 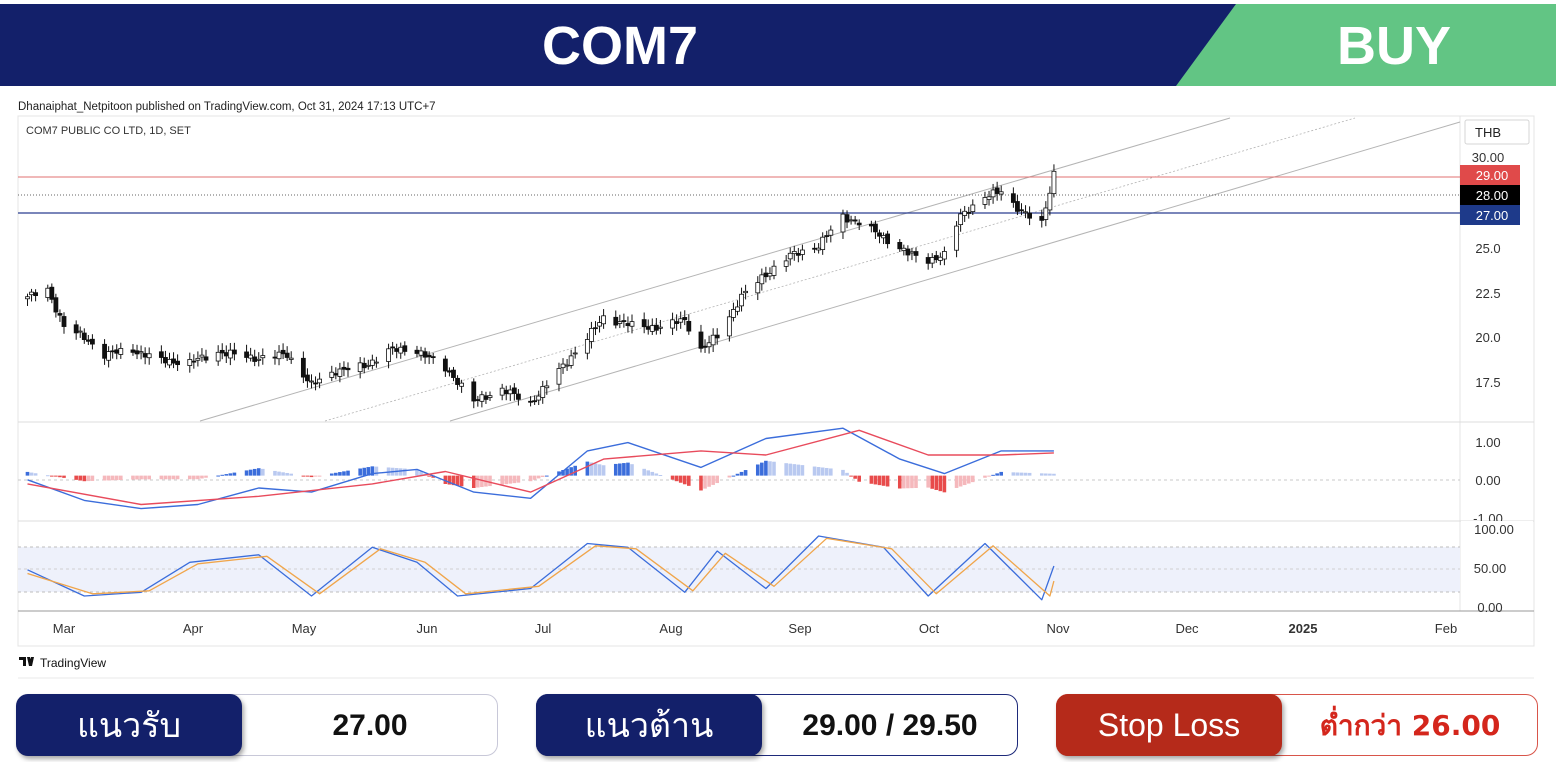 I want to click on stoch-d-line, so click(x=541, y=567).